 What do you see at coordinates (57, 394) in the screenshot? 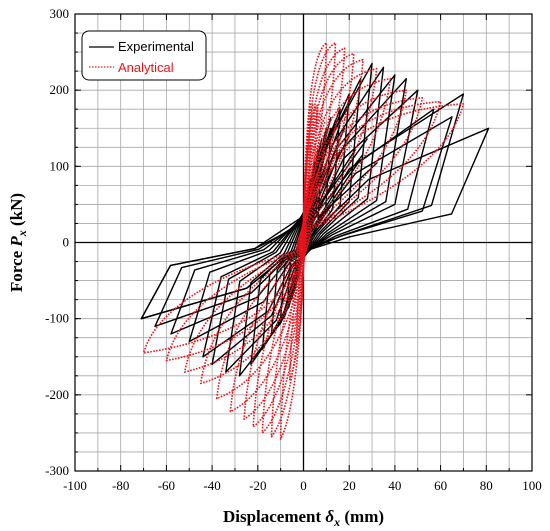
I see `y-tick-label: -200` at bounding box center [57, 394].